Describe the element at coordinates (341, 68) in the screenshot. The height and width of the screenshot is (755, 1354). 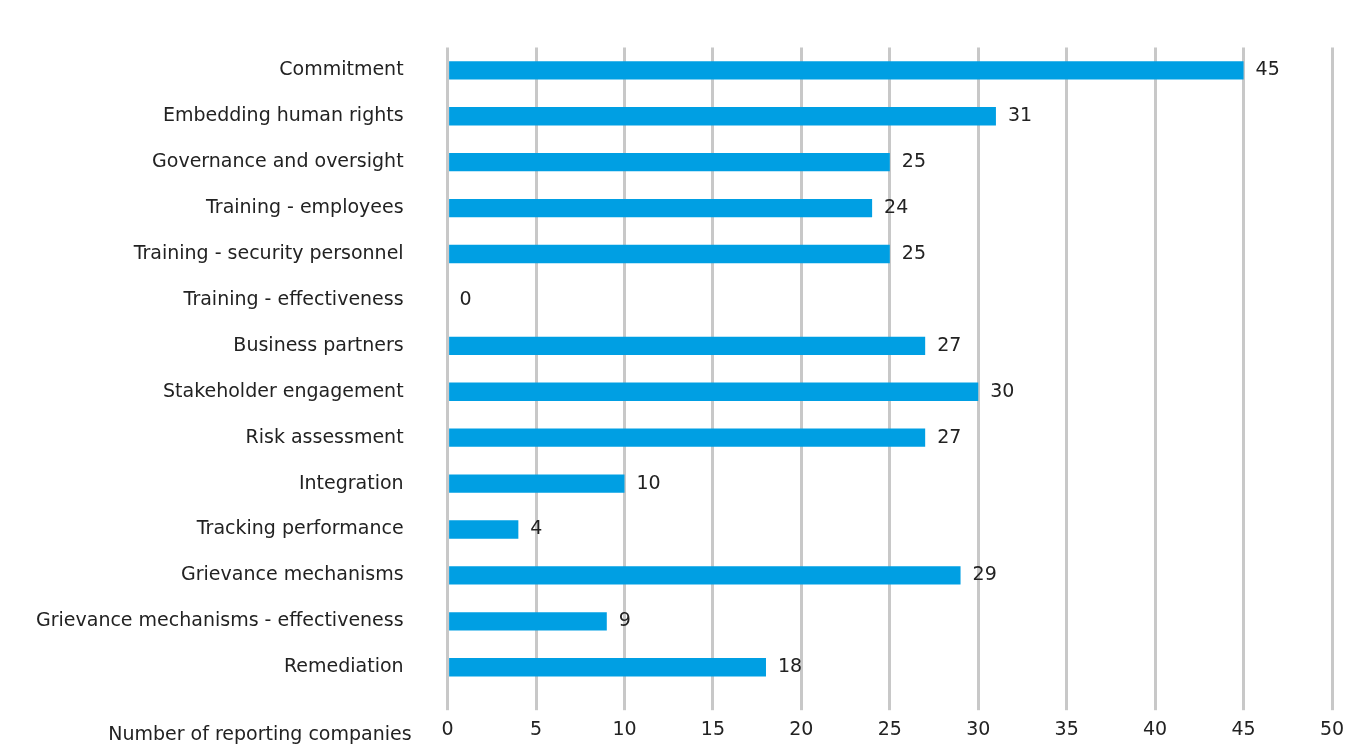
I see `y-tick-label: Commitment` at that location.